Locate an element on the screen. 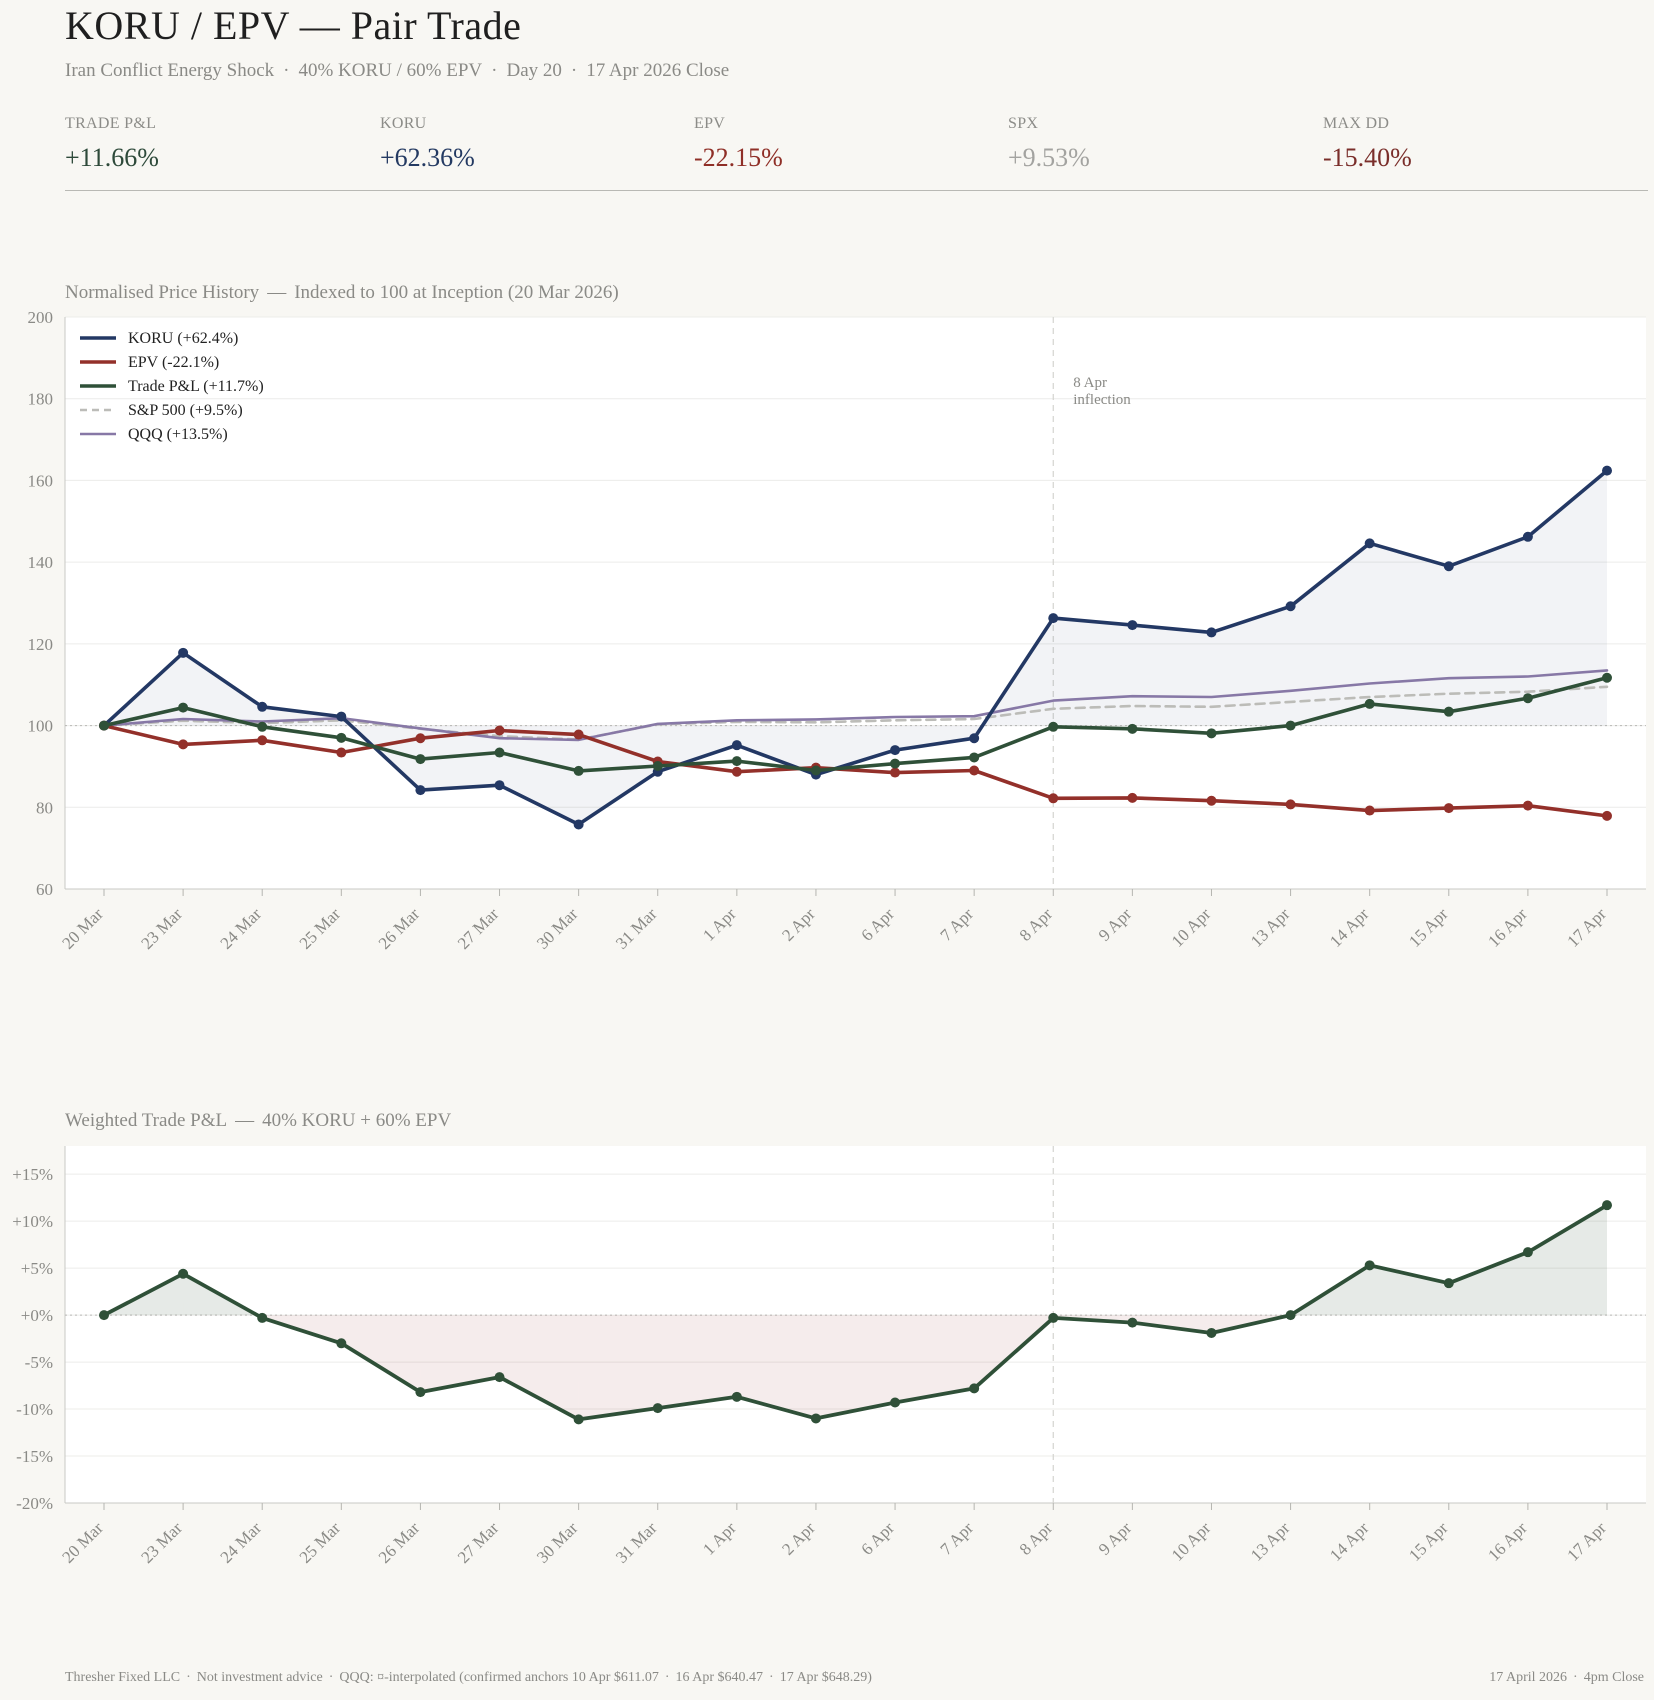 The height and width of the screenshot is (1700, 1654). kpi-value: +9.53% is located at coordinates (1049, 157).